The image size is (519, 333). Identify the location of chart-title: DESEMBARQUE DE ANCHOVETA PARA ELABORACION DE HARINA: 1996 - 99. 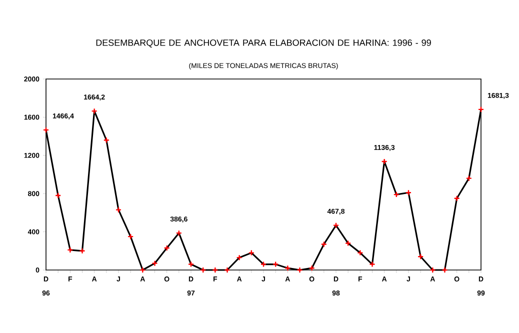
(263, 43).